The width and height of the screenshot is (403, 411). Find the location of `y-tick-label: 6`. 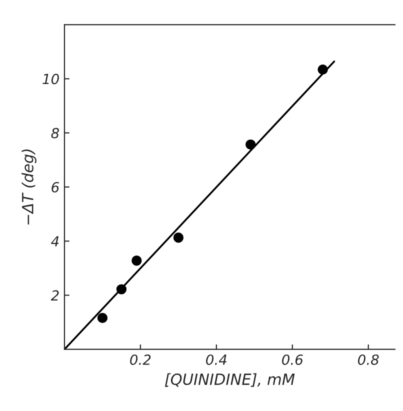

y-tick-label: 6 is located at coordinates (56, 187).